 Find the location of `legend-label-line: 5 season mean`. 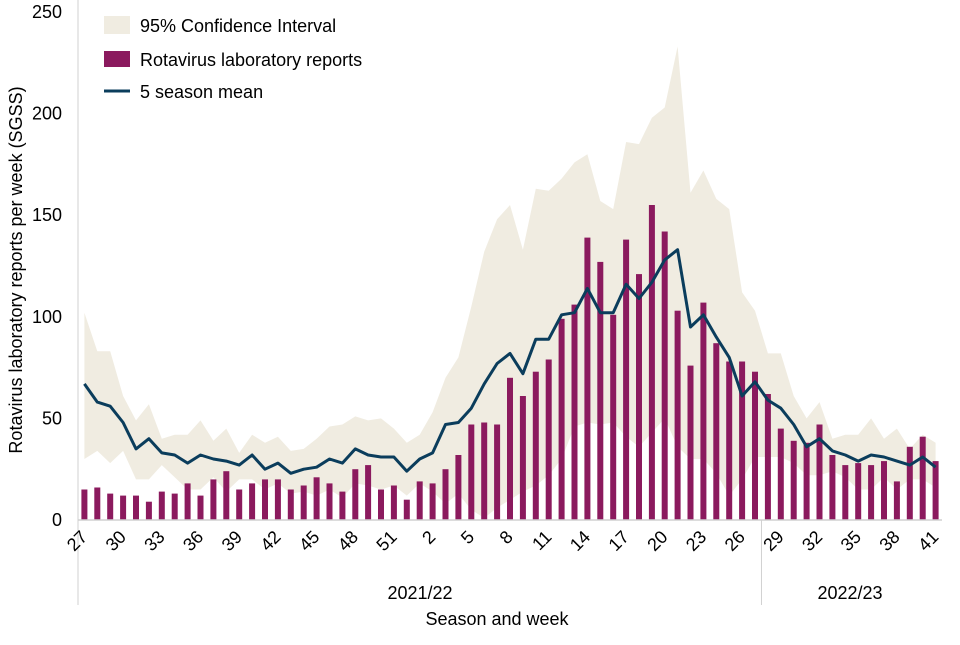

legend-label-line: 5 season mean is located at coordinates (201, 92).